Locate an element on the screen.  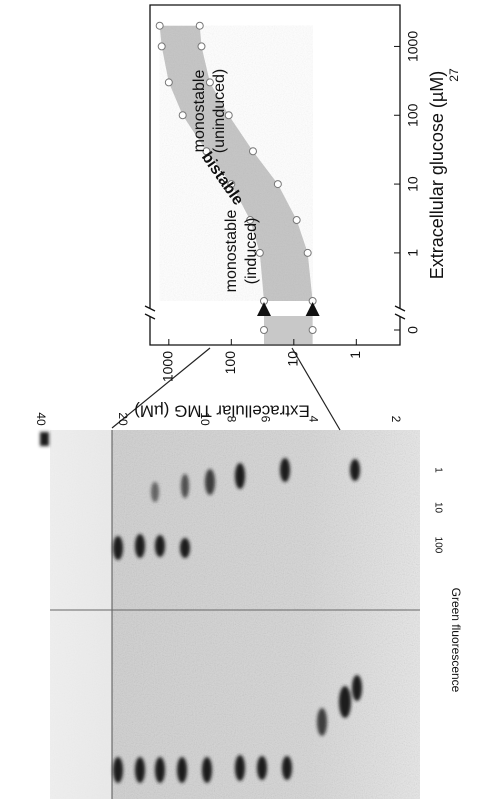
fluorescence-tick-label: 1 is located at coordinates (437, 470).